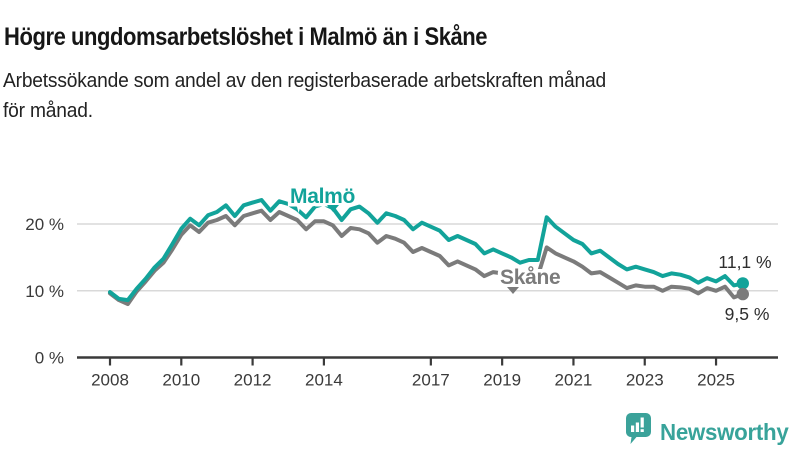 The image size is (800, 450). What do you see at coordinates (747, 314) in the screenshot?
I see `skane-end-value-label: 9,5 %` at bounding box center [747, 314].